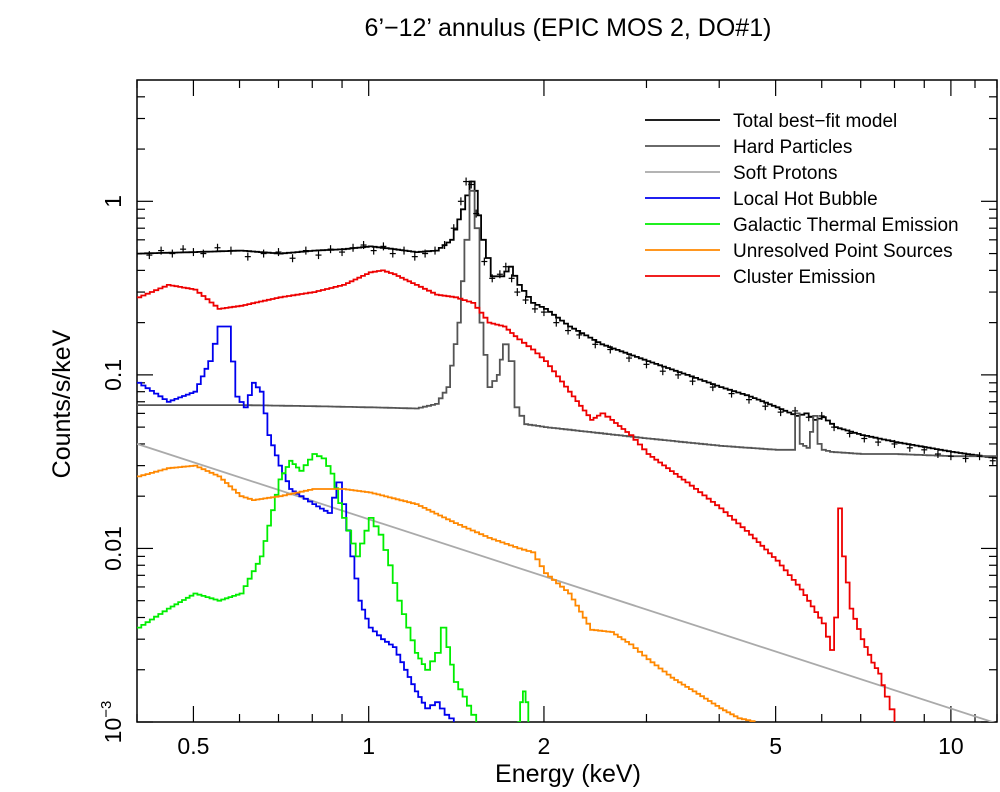 Image resolution: width=1000 pixels, height=792 pixels. I want to click on x-tick-label: 5, so click(775, 746).